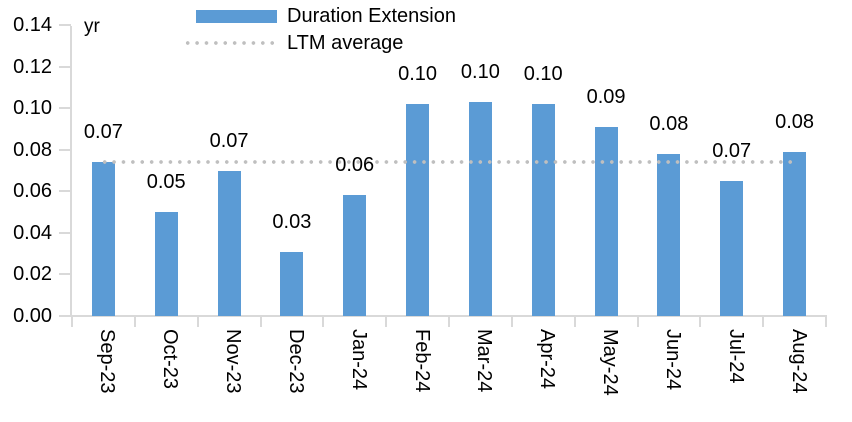 The image size is (852, 422). What do you see at coordinates (32, 25) in the screenshot?
I see `y-axis-tick-label: 0.14` at bounding box center [32, 25].